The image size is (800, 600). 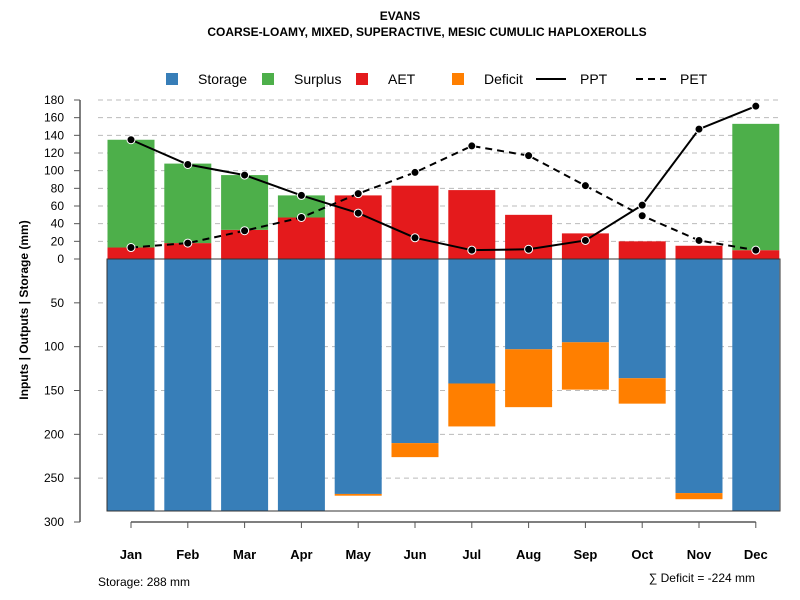 What do you see at coordinates (458, 79) in the screenshot?
I see `legend-deficit-swatch` at bounding box center [458, 79].